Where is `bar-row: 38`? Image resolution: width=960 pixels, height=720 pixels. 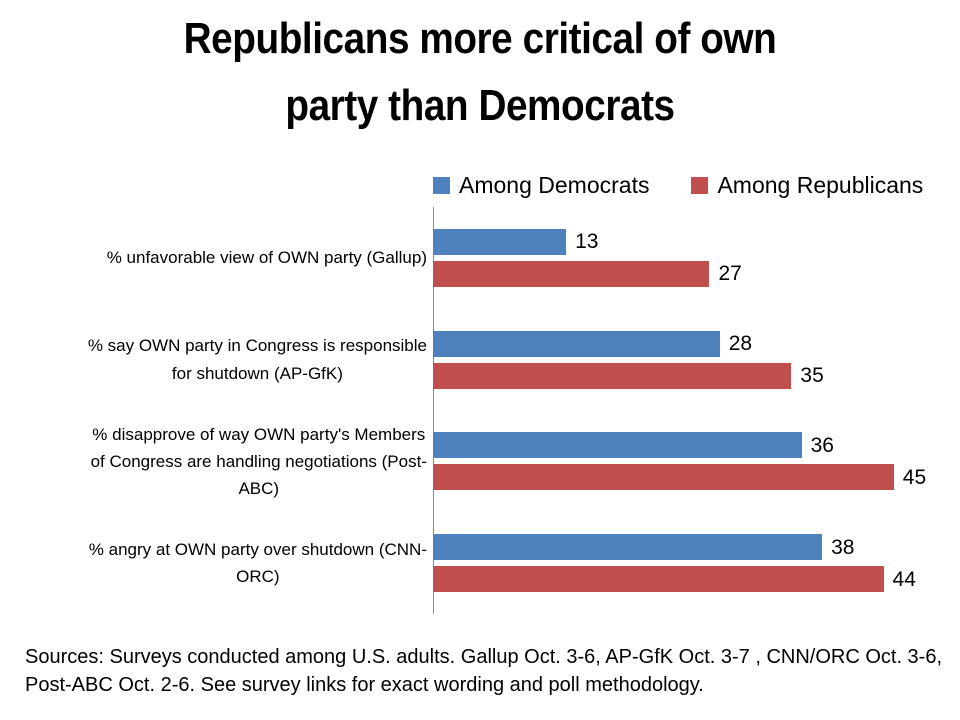
bar-row: 38 is located at coordinates (696, 547).